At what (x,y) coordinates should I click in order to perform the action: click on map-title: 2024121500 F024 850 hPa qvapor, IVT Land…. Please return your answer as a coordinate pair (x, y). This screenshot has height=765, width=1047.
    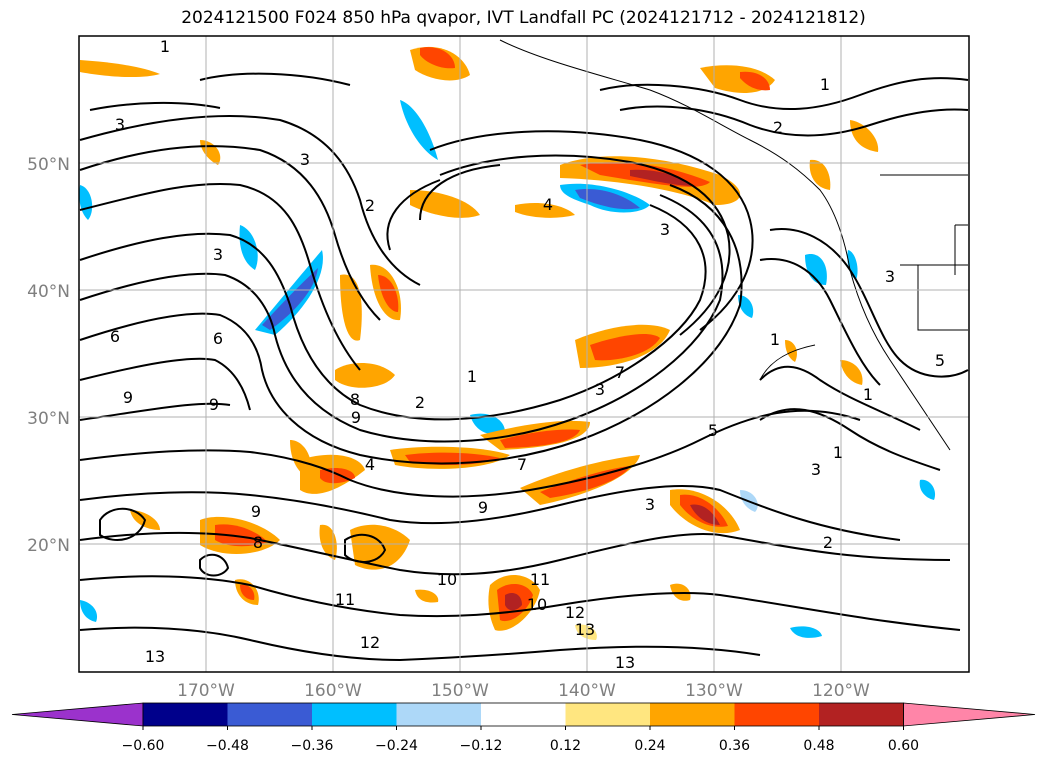
    Looking at the image, I should click on (523, 18).